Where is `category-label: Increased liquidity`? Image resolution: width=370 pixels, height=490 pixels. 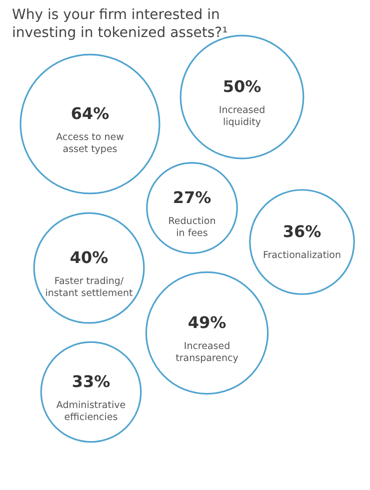 category-label: Increased liquidity is located at coordinates (242, 116).